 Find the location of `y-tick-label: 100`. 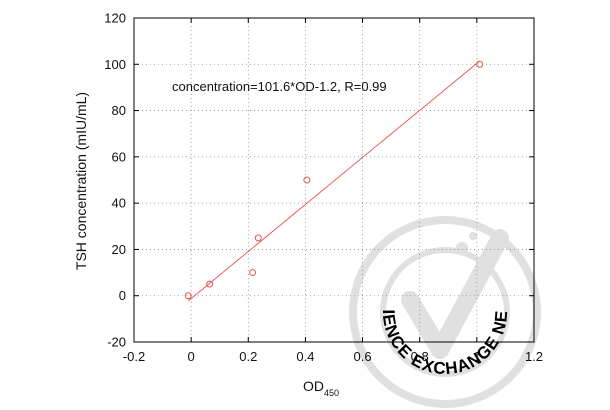

y-tick-label: 100 is located at coordinates (115, 64).